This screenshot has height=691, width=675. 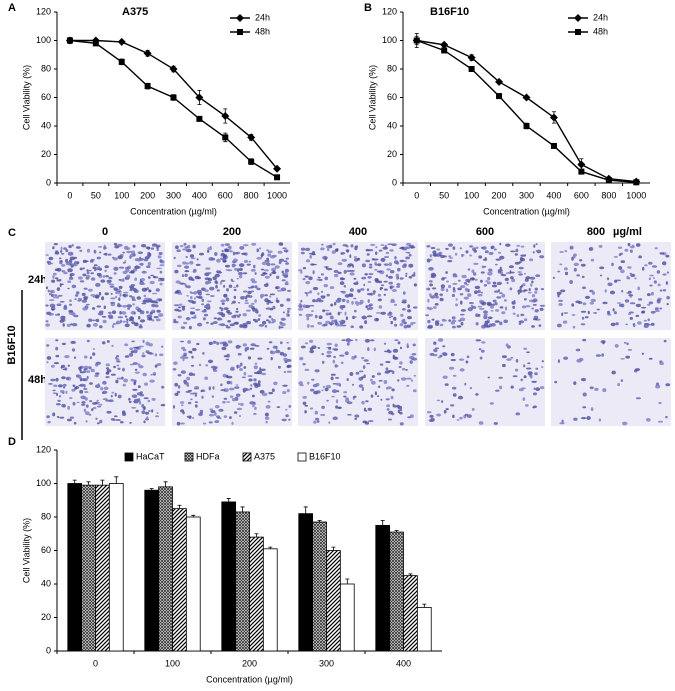 What do you see at coordinates (444, 195) in the screenshot?
I see `x-tick-label: 50` at bounding box center [444, 195].